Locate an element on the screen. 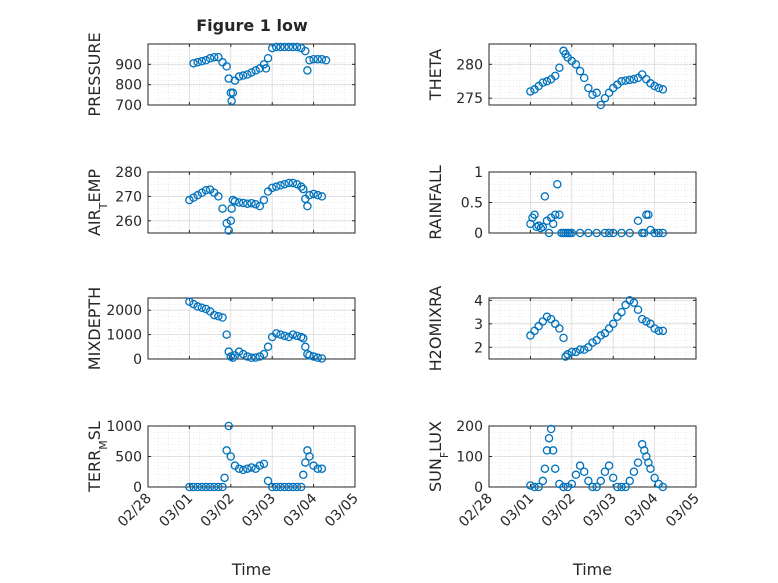 The width and height of the screenshot is (778, 583). y-axis-label: MIXDEPTH is located at coordinates (94, 328).